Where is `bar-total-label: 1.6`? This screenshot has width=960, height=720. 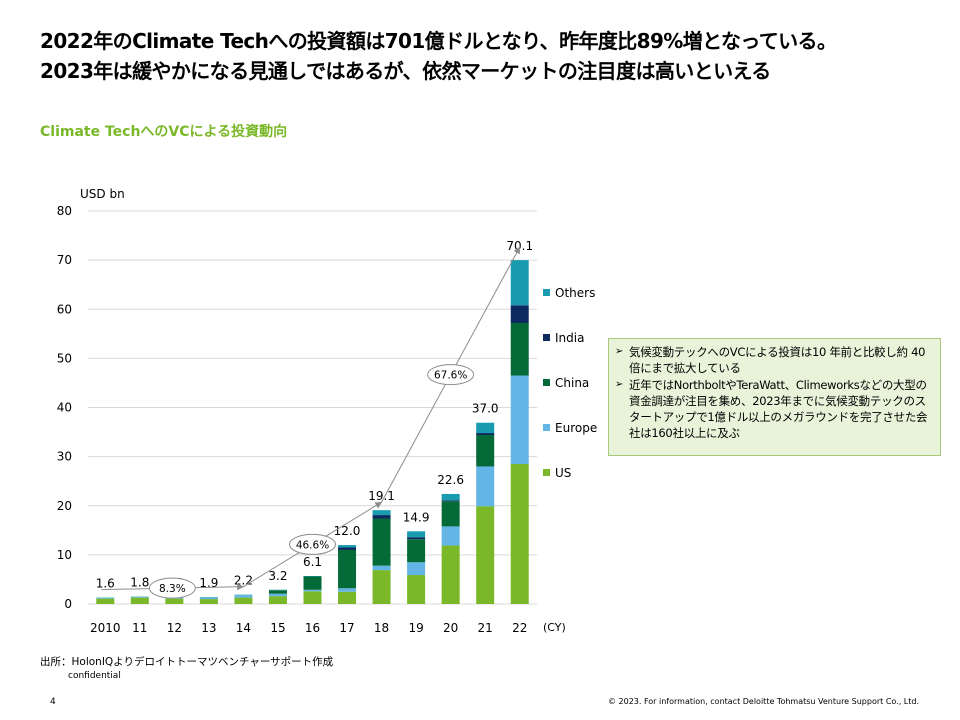
bar-total-label: 1.6 is located at coordinates (105, 584).